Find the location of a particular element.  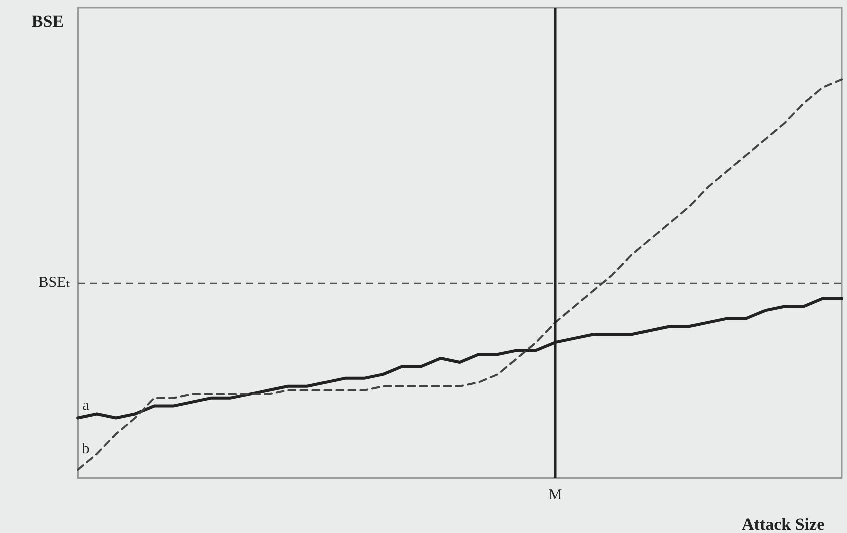

text: M is located at coordinates (555, 496).